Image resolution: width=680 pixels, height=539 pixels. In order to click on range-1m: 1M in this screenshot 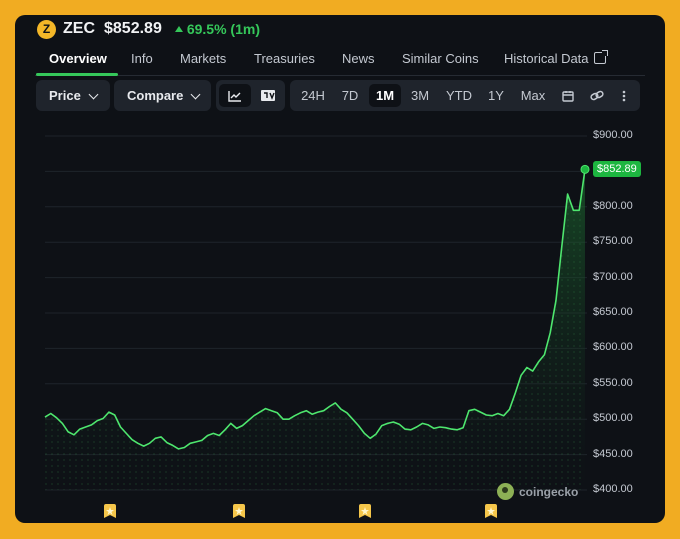, I will do `click(385, 95)`.